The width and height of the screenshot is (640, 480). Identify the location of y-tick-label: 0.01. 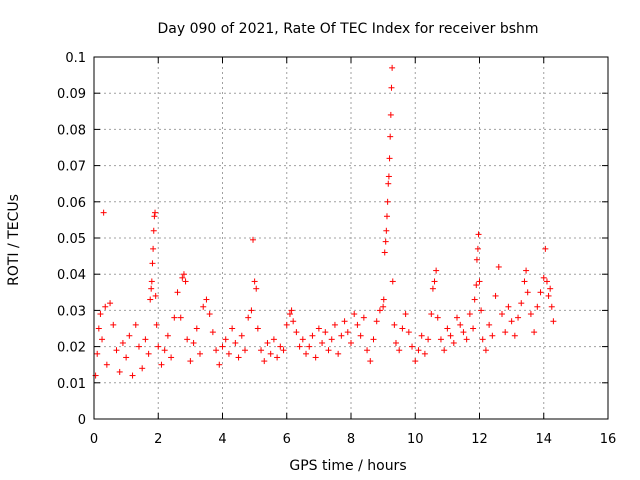
(71, 384).